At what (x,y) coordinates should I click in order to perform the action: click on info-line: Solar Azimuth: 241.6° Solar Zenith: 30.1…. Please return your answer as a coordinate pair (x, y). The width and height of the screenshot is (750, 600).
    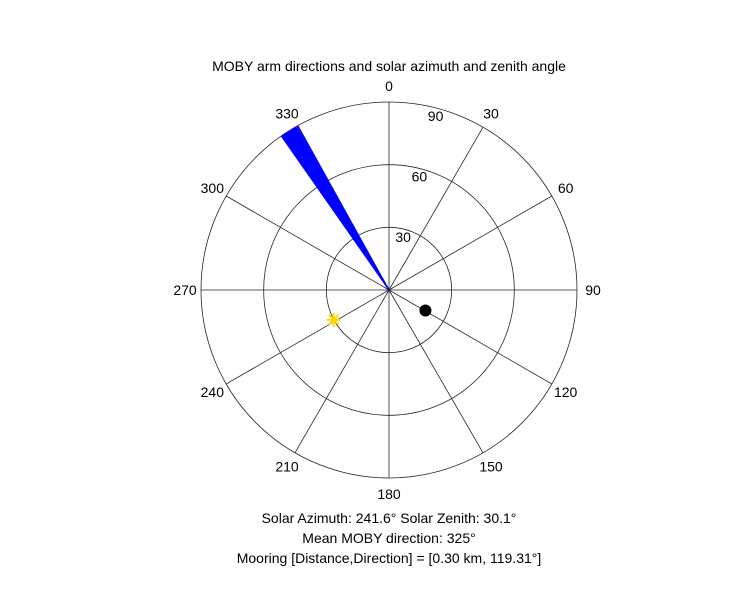
    Looking at the image, I should click on (389, 518).